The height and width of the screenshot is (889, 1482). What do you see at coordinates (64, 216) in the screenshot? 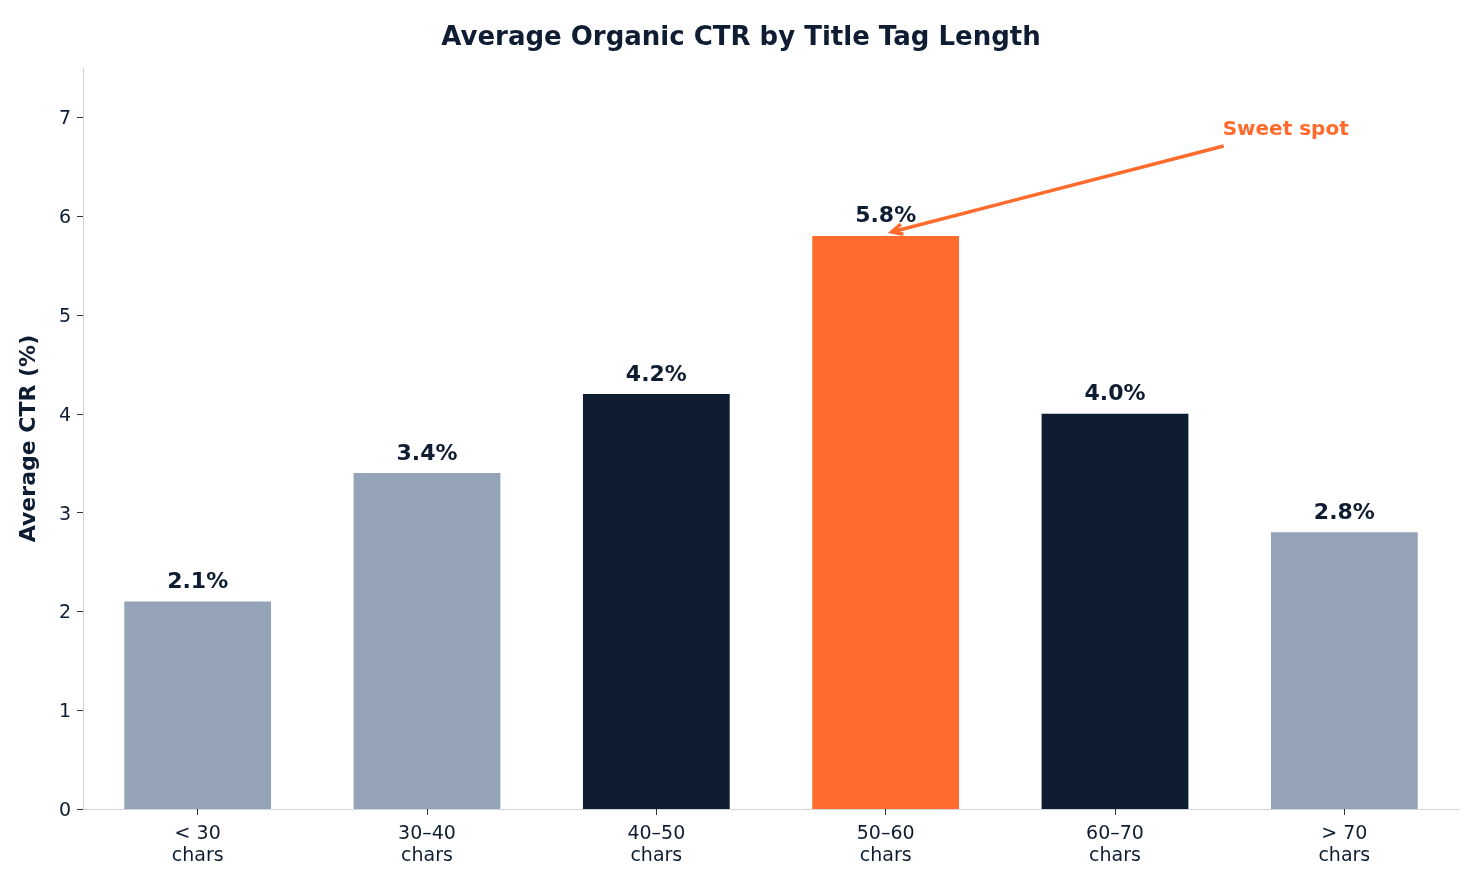
I see `y-tick-label: 6` at bounding box center [64, 216].